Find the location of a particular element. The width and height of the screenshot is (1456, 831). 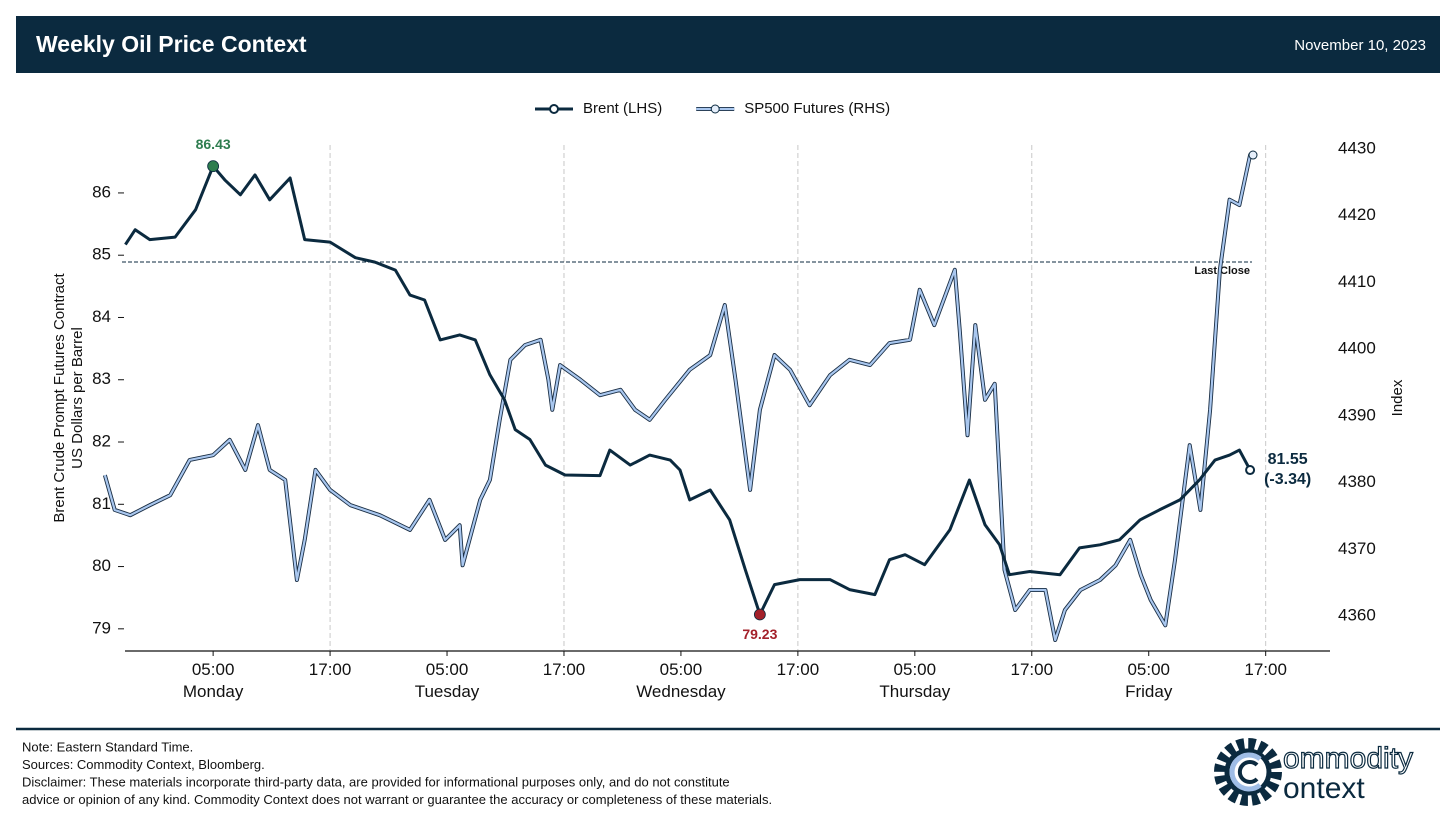

logo-c is located at coordinates (1245, 772).